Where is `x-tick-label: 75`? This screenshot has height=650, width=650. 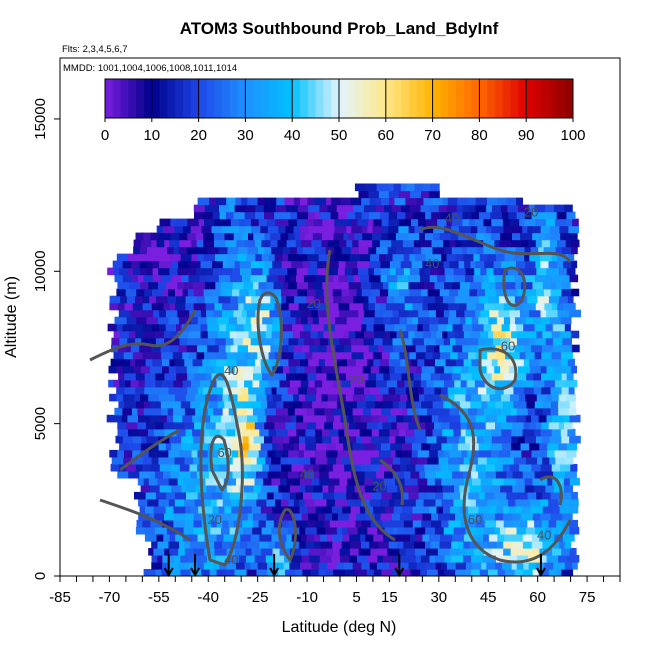
x-tick-label: 75 is located at coordinates (587, 597).